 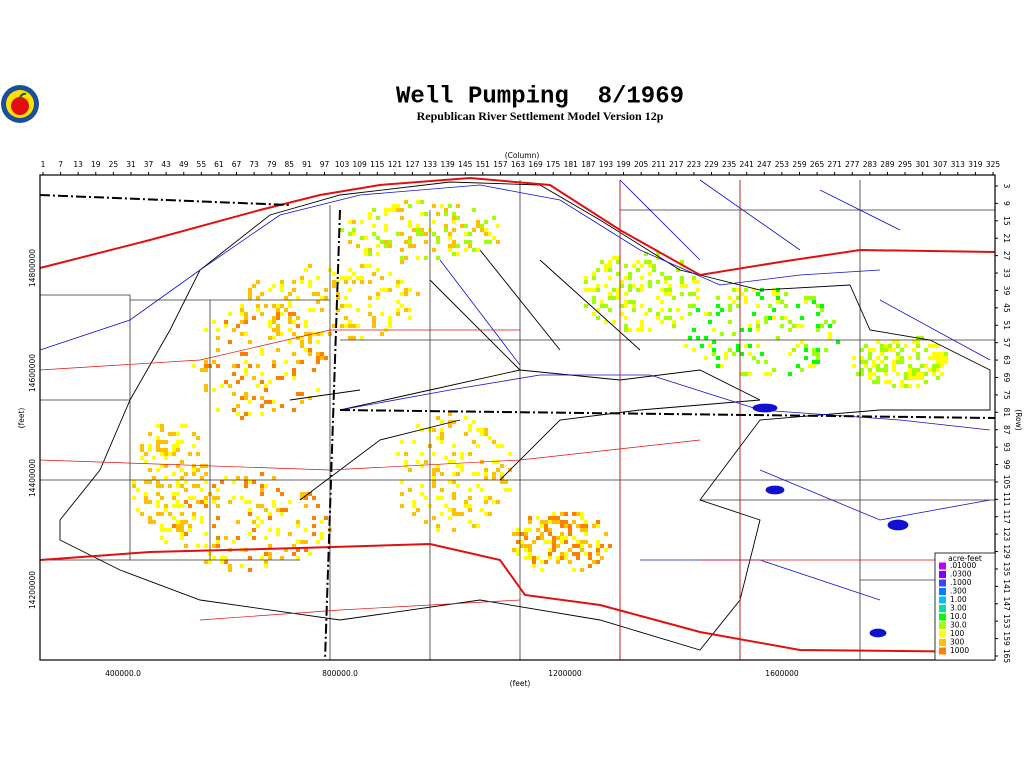 What do you see at coordinates (518, 164) in the screenshot?
I see `column-tick-label: 163` at bounding box center [518, 164].